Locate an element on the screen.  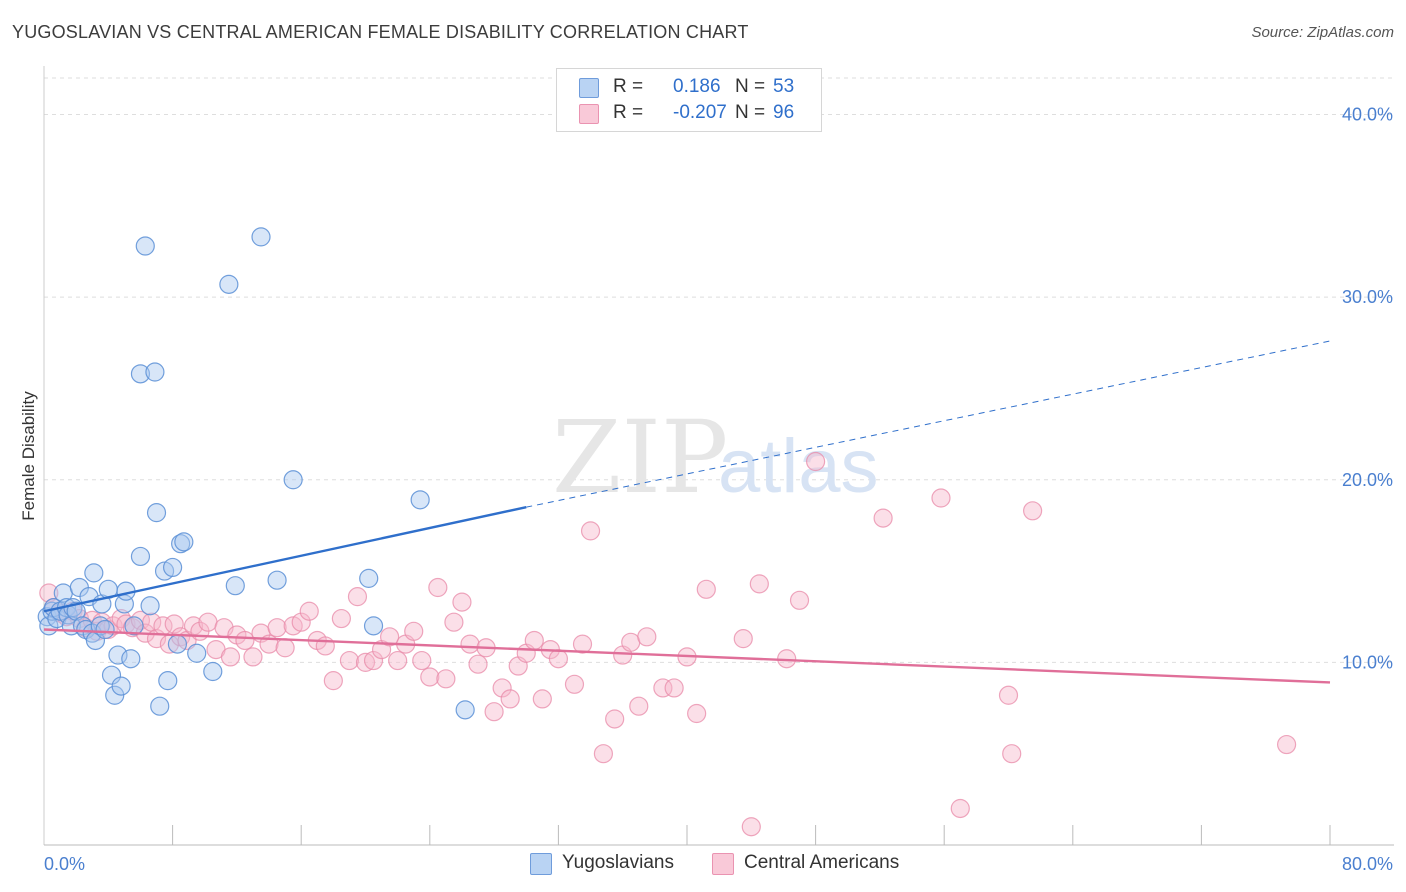
central-americans-trend-line is located at coordinates (687, 656).